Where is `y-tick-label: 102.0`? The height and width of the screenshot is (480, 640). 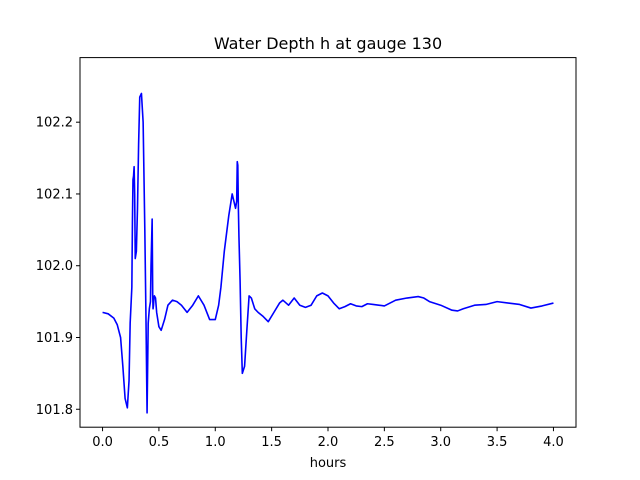 y-tick-label: 102.0 is located at coordinates (54, 266).